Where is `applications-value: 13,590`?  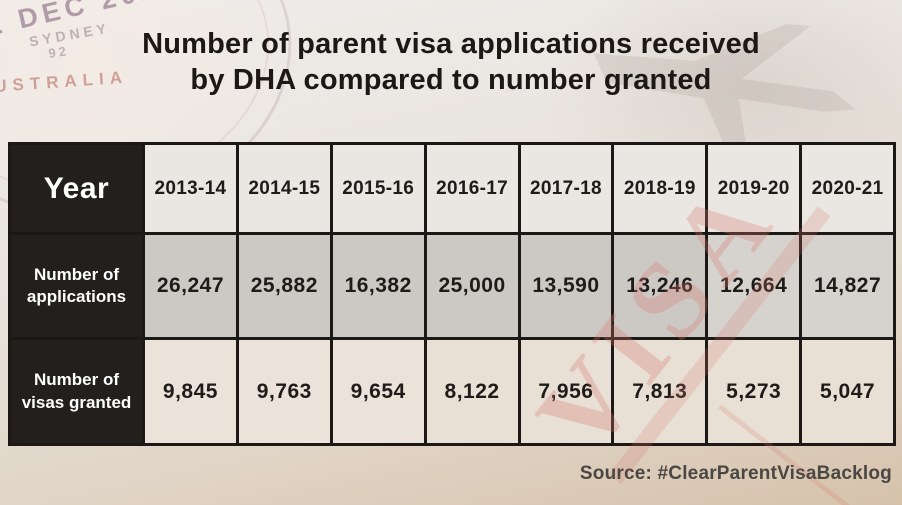 applications-value: 13,590 is located at coordinates (566, 286).